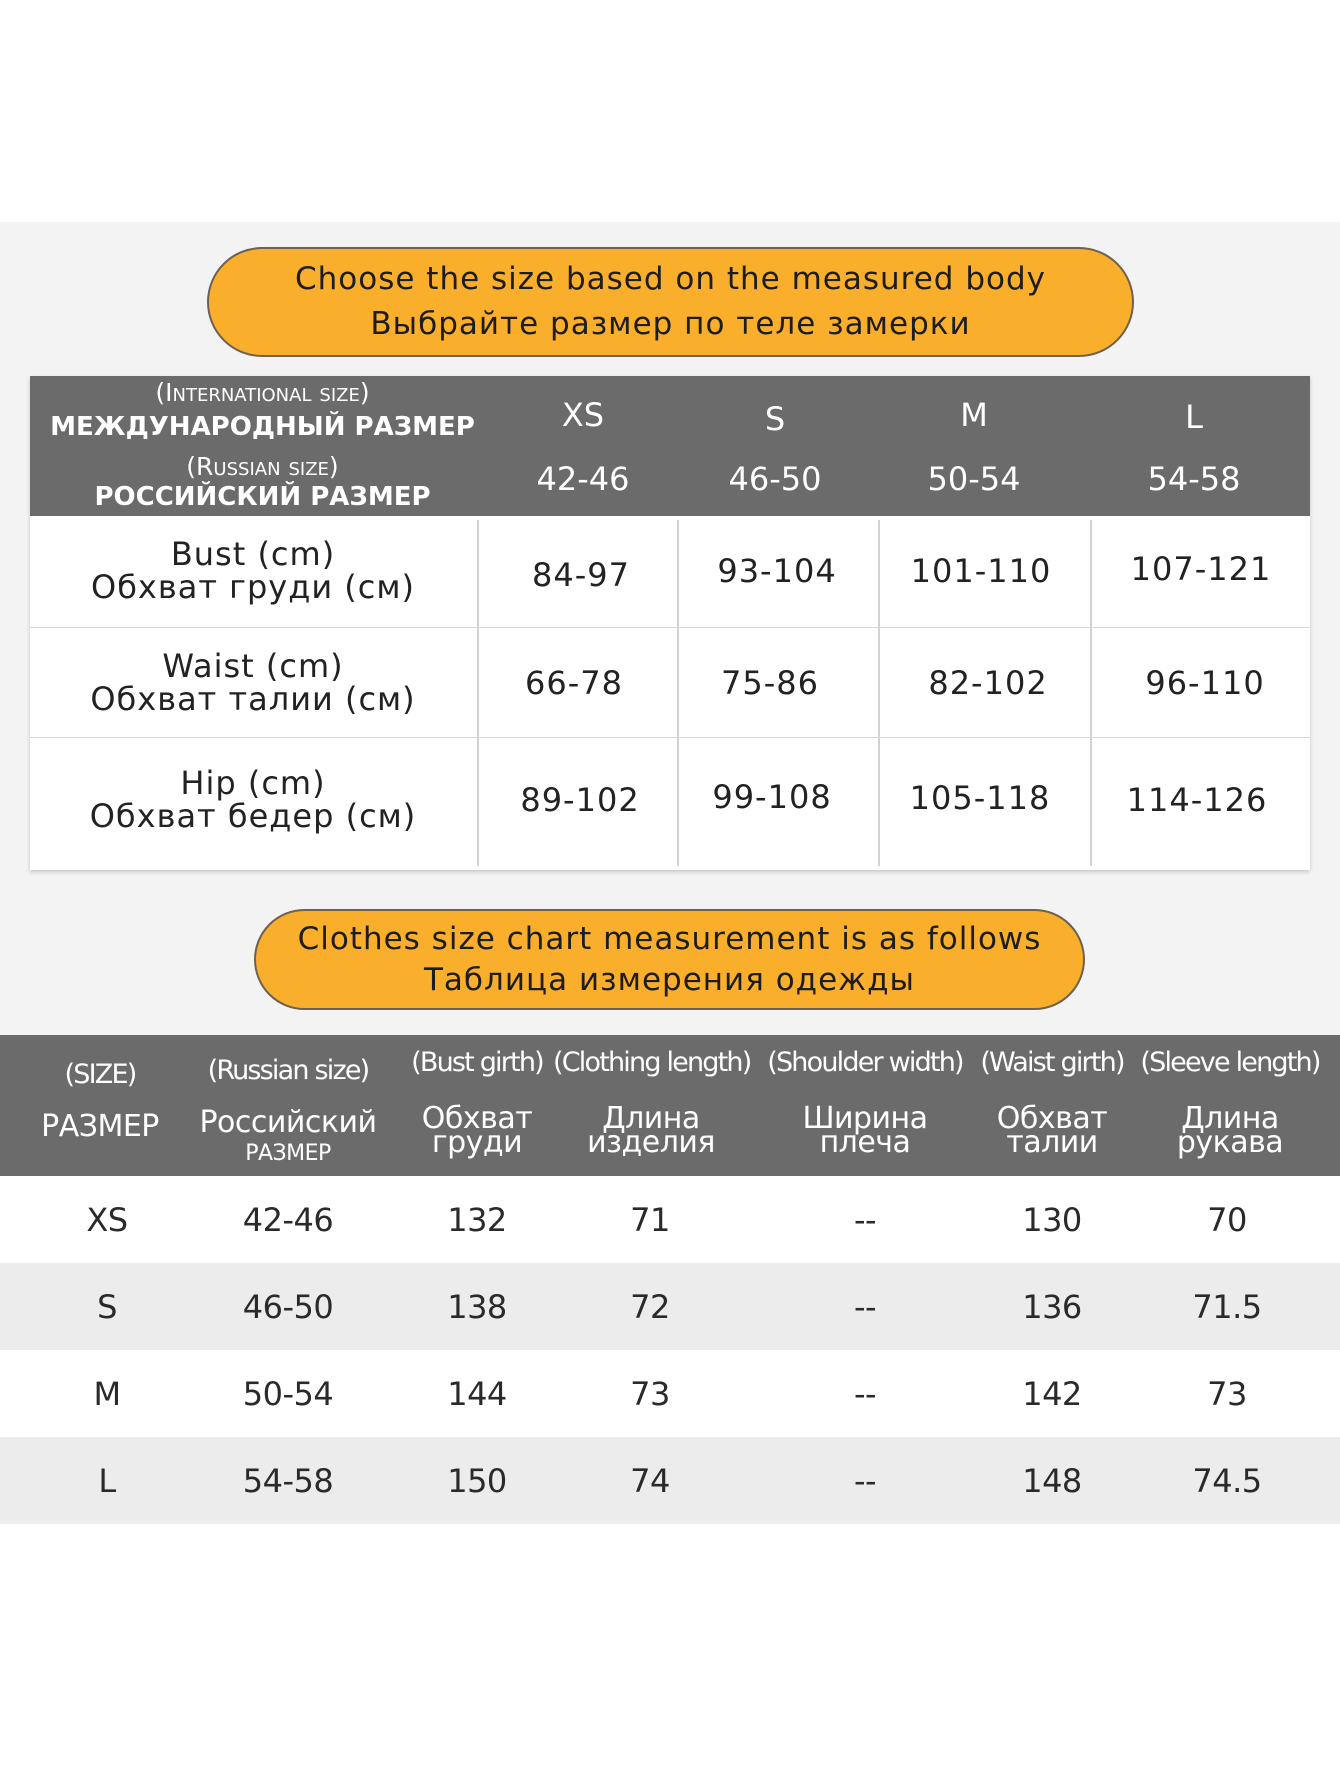 Image resolution: width=1340 pixels, height=1785 pixels. I want to click on waist-label: Waist (cm) Обхват талии (см), so click(253, 683).